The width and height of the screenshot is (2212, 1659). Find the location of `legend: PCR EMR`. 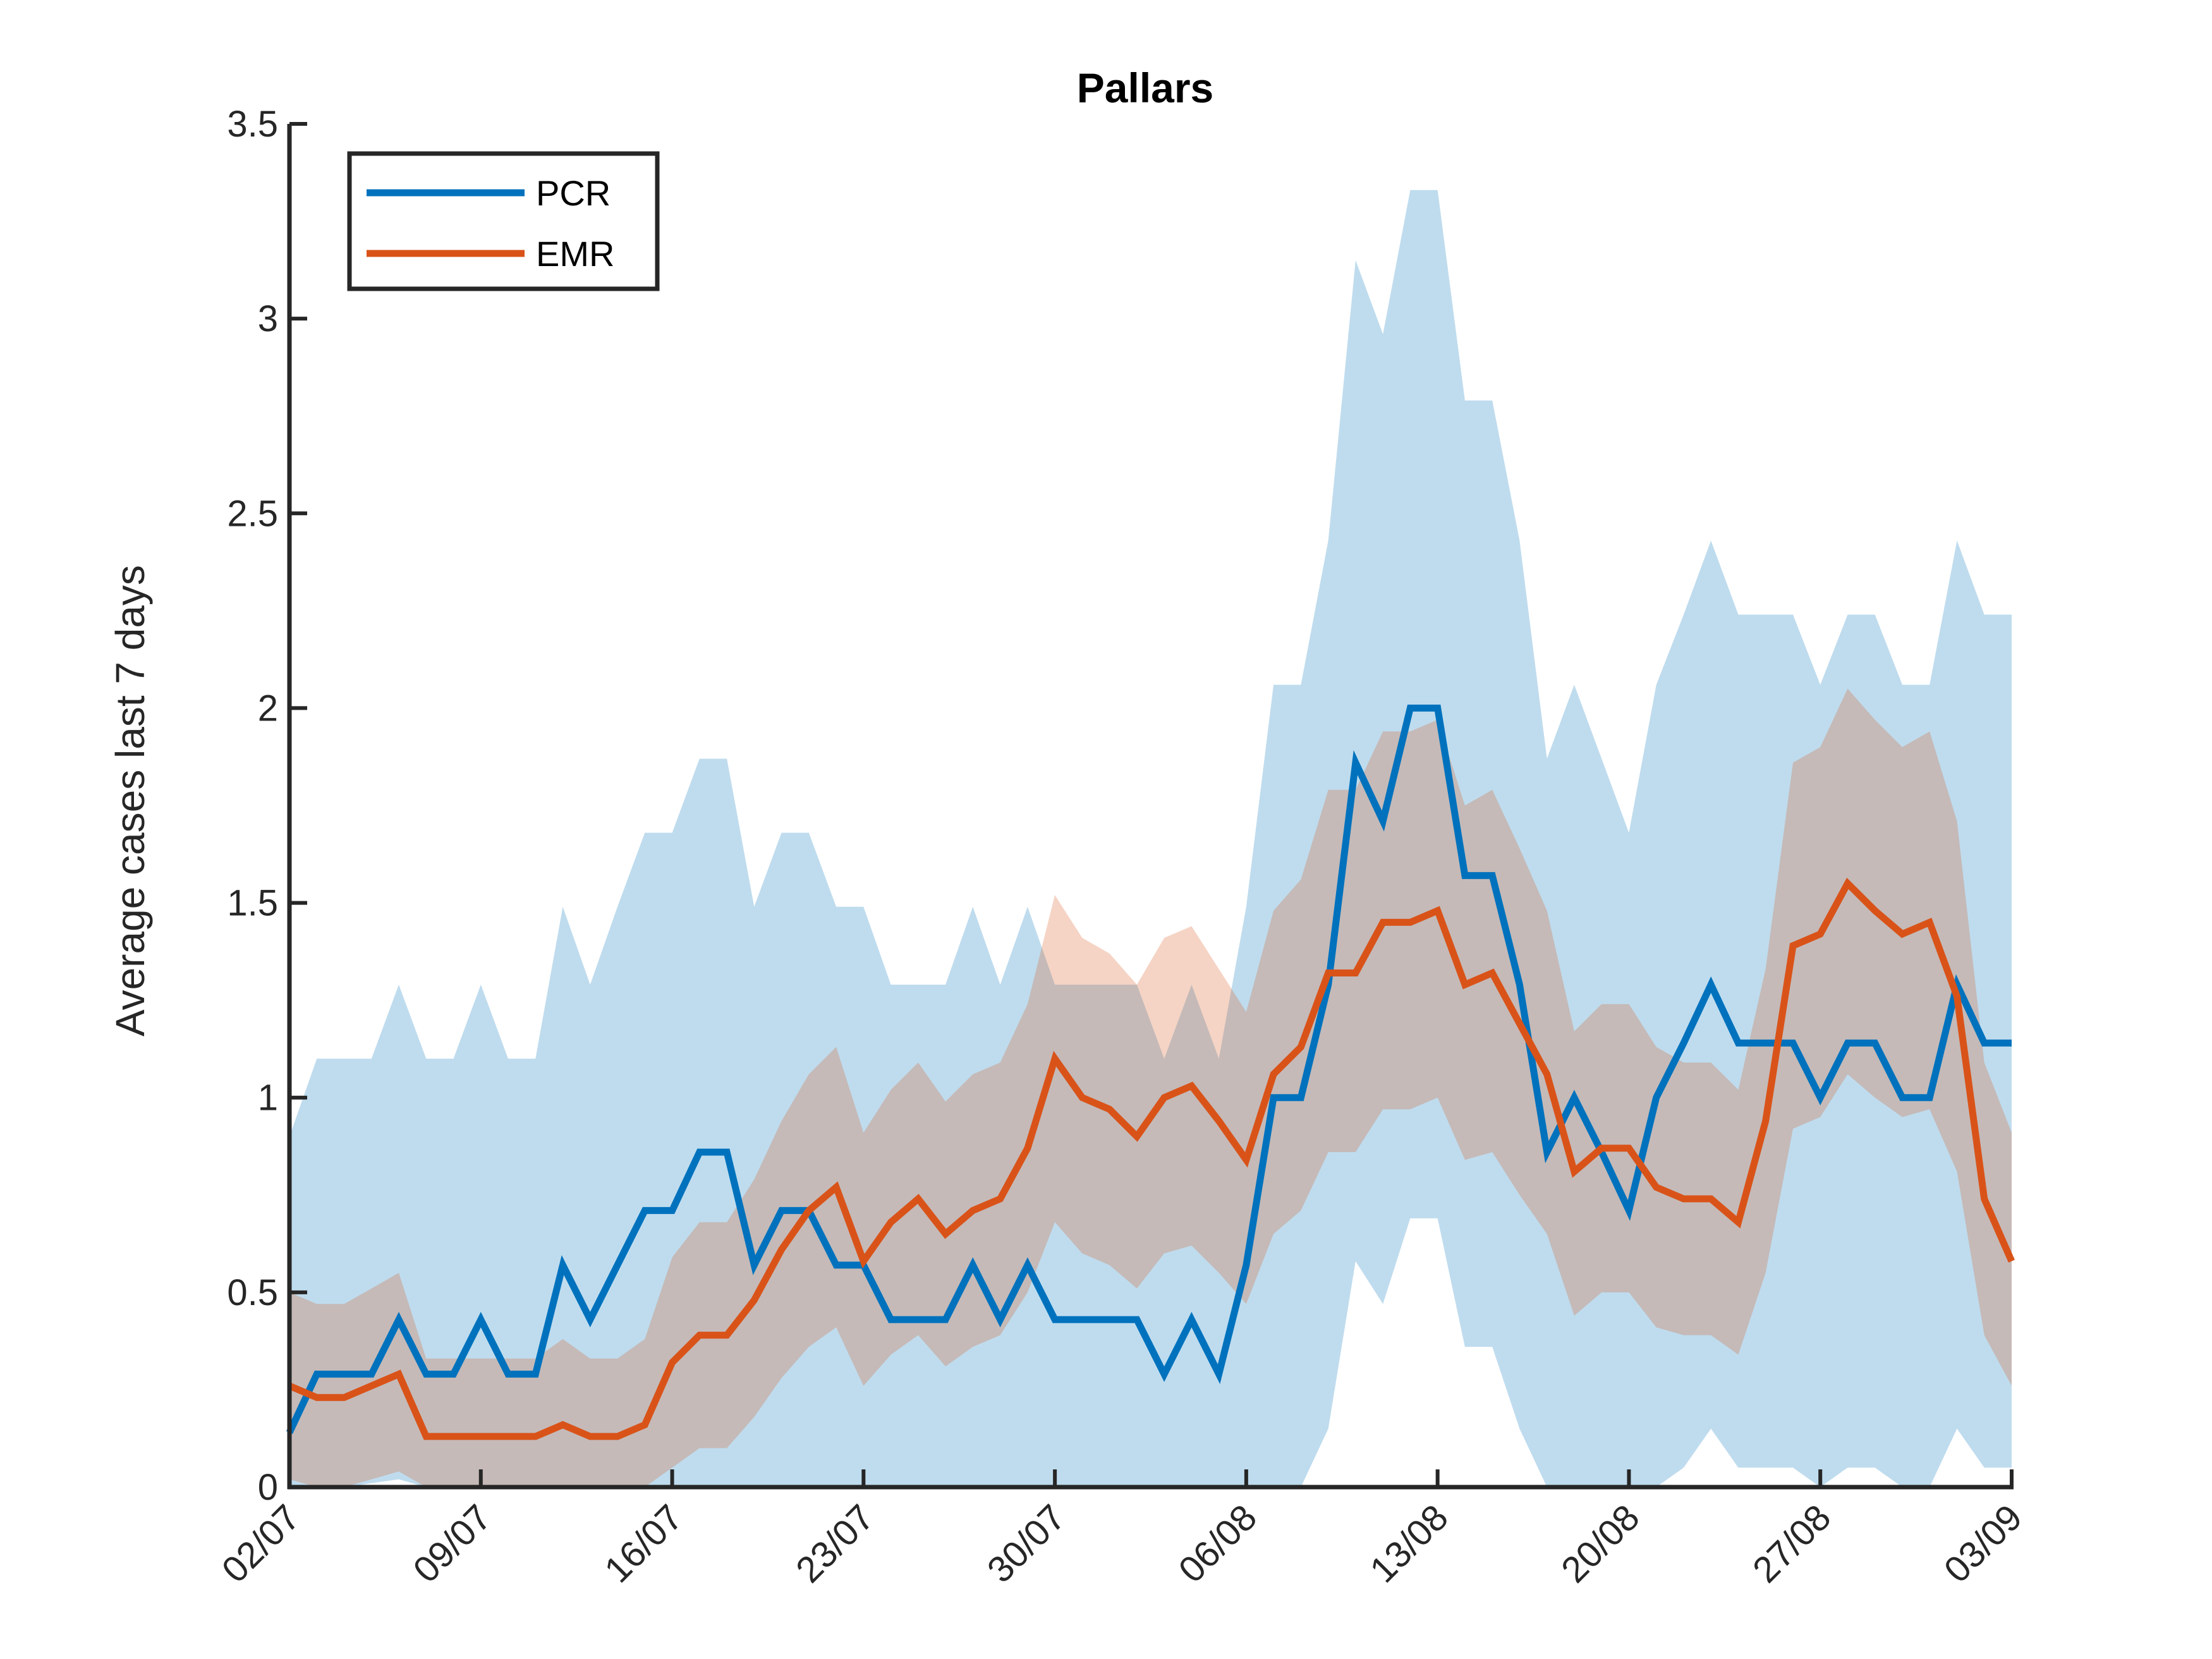

legend: PCR EMR is located at coordinates (503, 221).